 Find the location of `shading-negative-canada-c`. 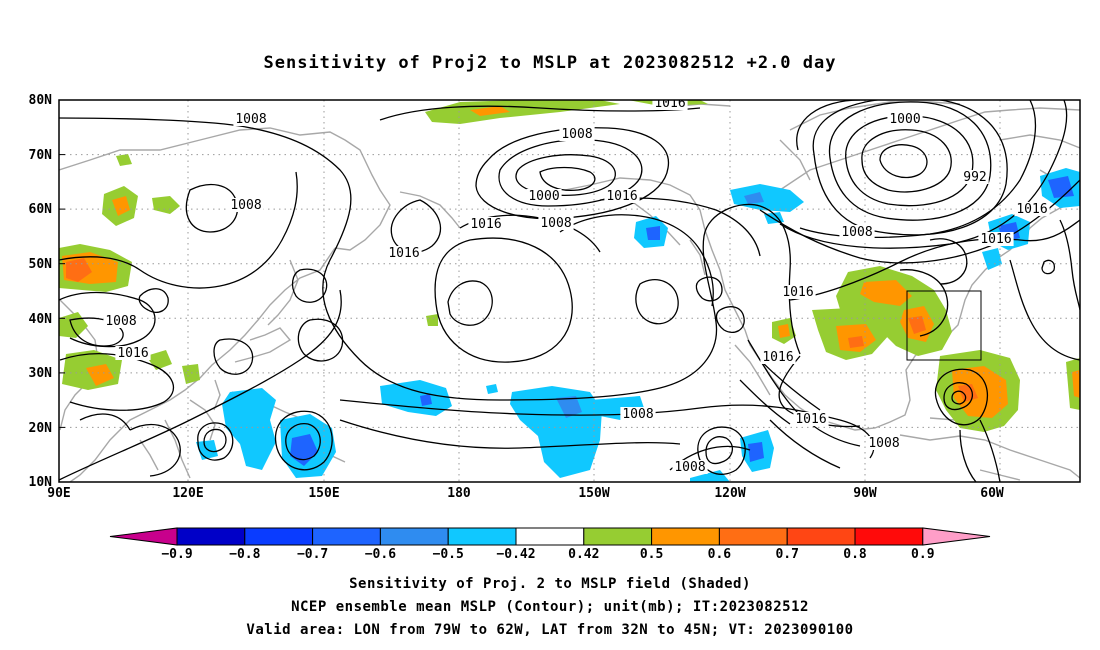

shading-negative-canada-c is located at coordinates (774, 218).